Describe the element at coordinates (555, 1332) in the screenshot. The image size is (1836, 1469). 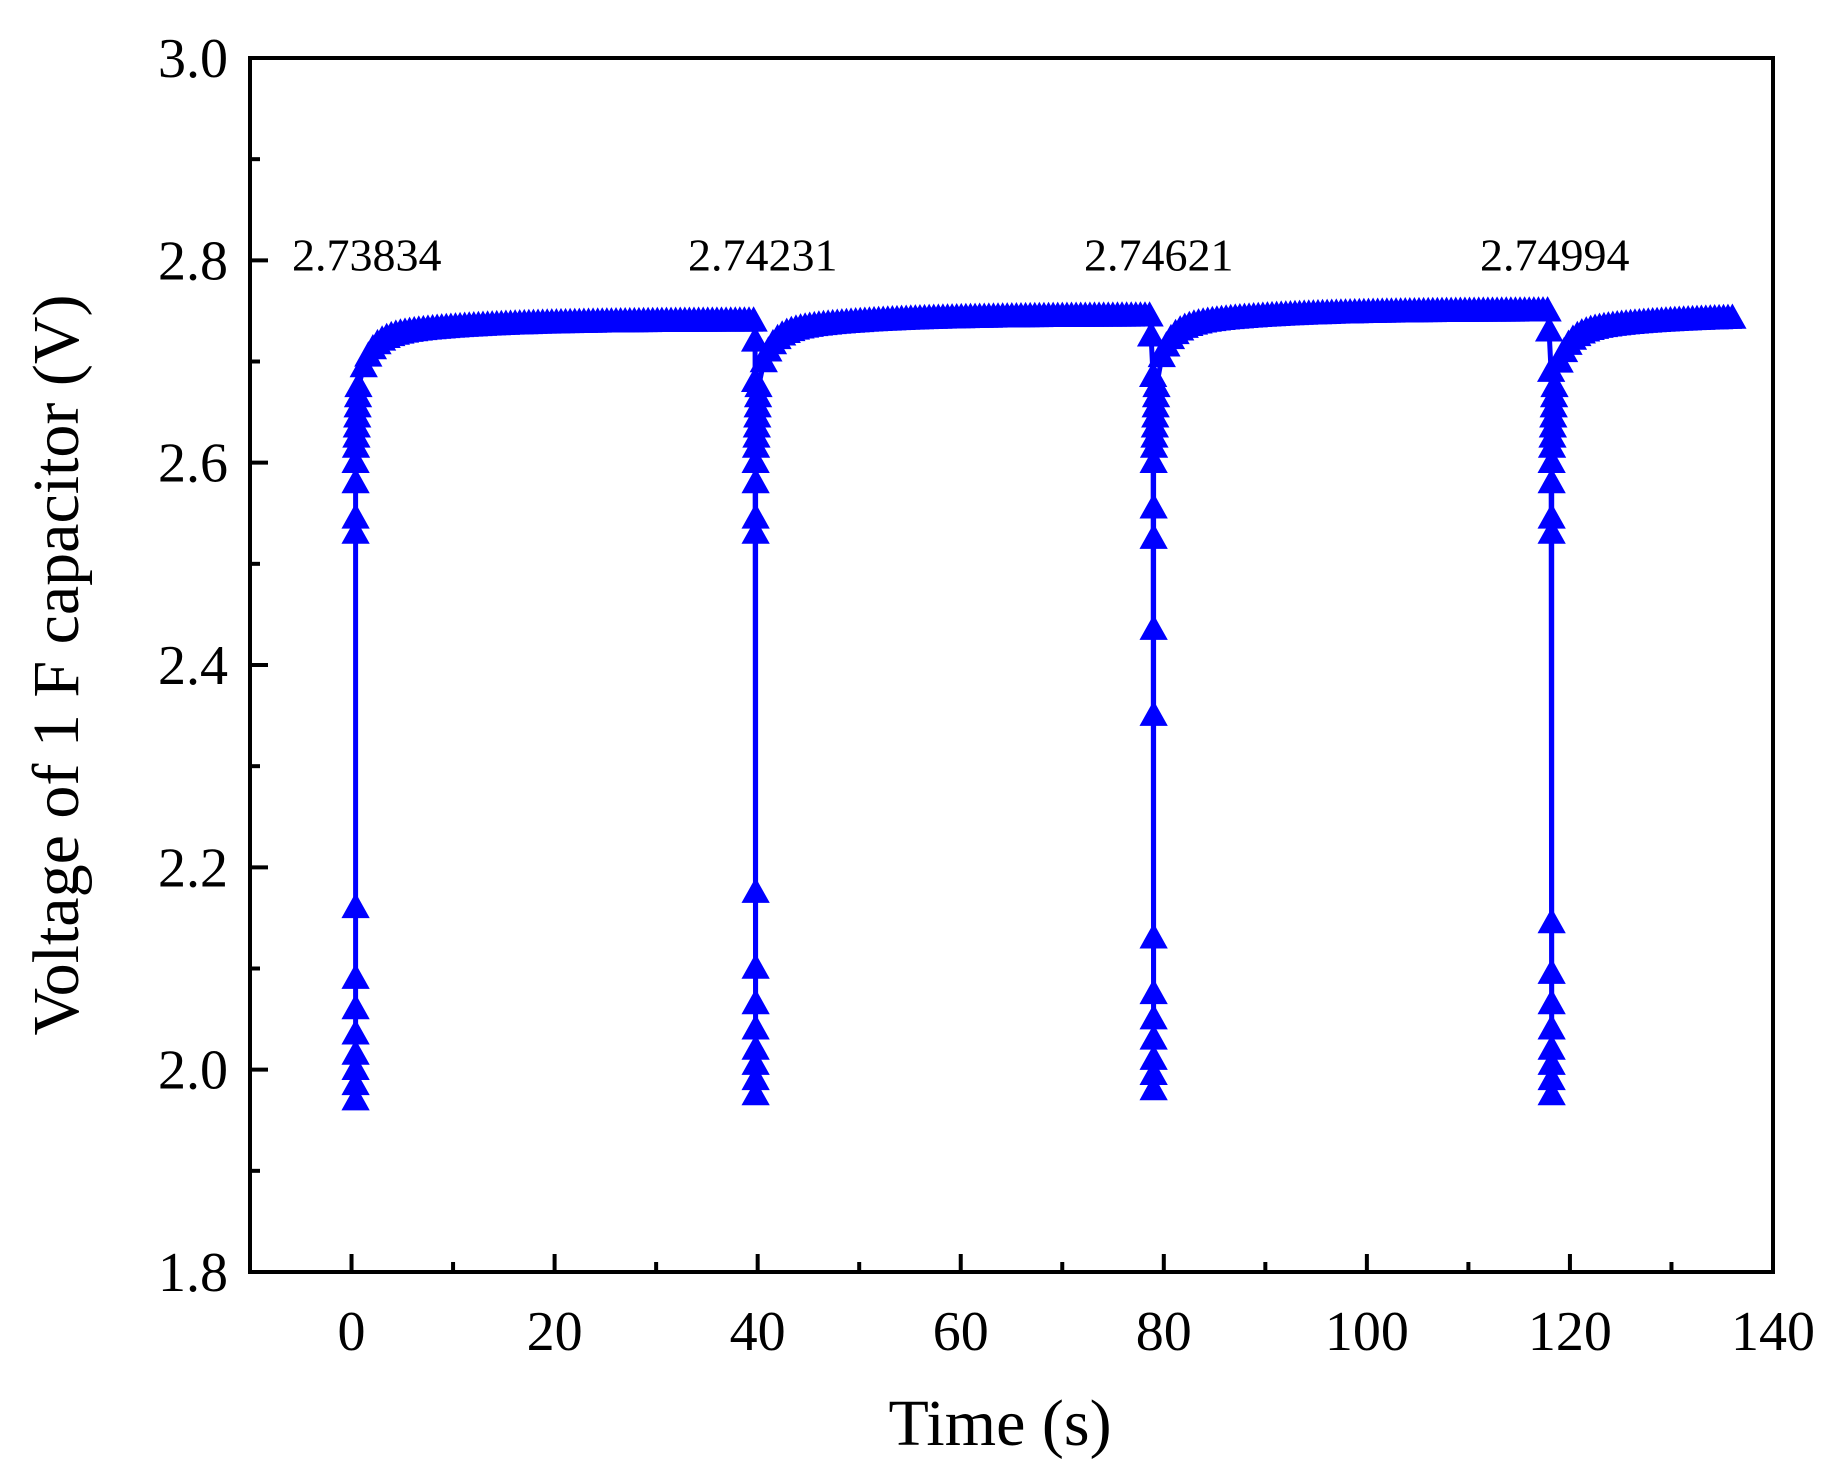
I see `x-tick-label: 20` at that location.